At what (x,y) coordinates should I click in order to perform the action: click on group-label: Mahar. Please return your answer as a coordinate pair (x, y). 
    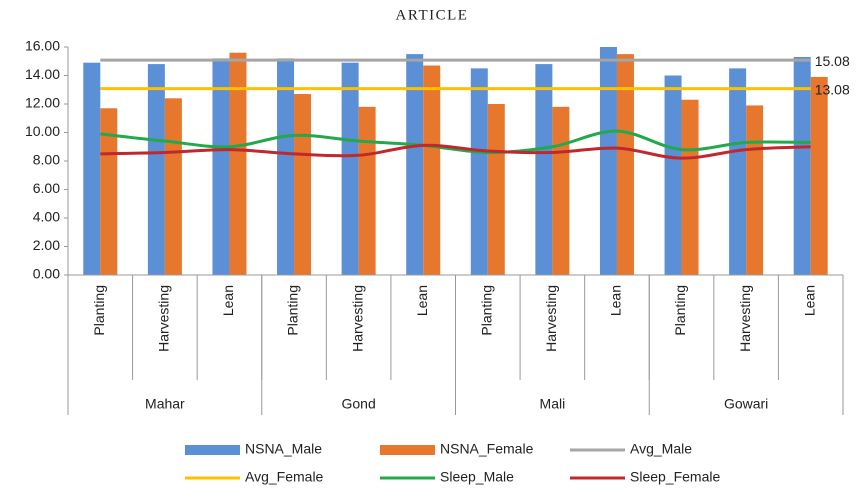
    Looking at the image, I should click on (165, 404).